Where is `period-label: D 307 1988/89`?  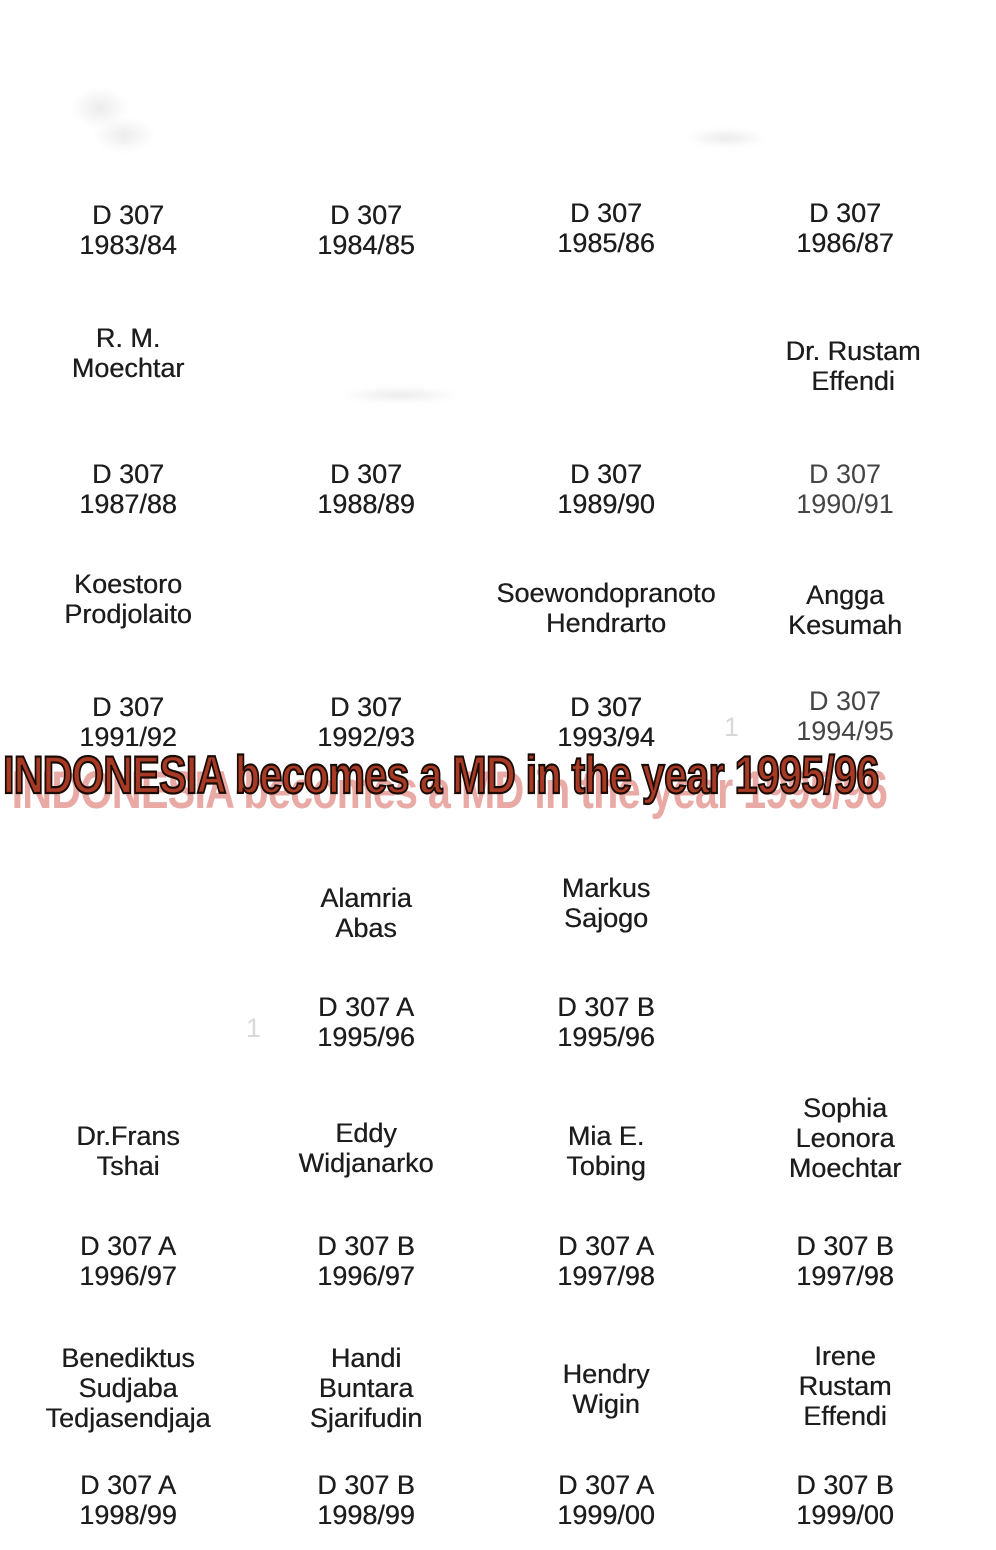
period-label: D 307 1988/89 is located at coordinates (366, 489).